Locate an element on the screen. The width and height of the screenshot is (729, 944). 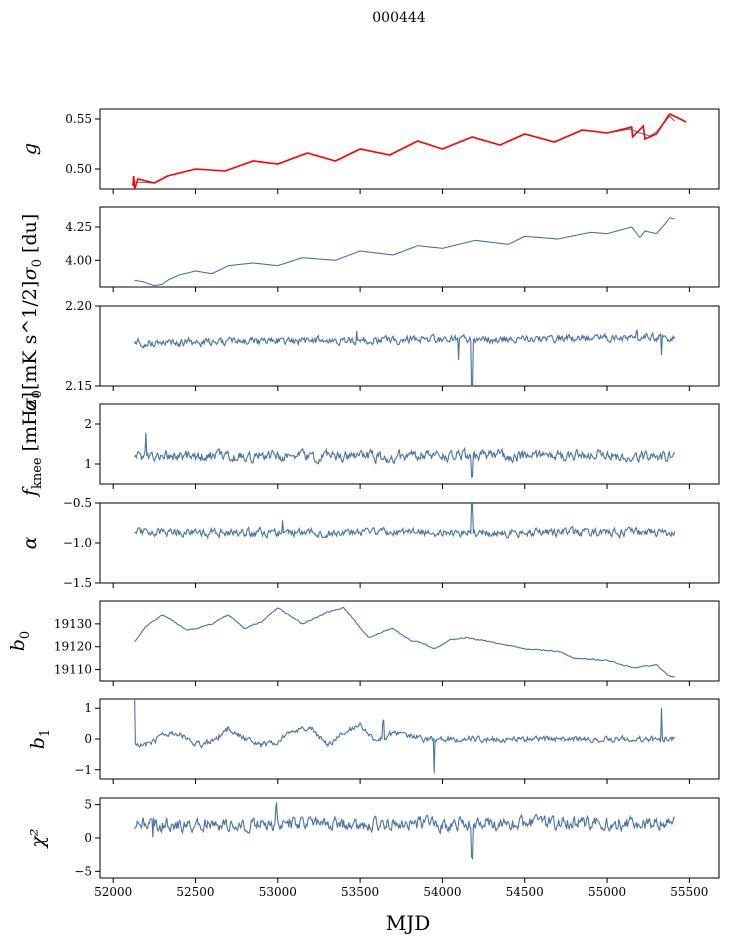
y-axis-label: b0 is located at coordinates (20, 641).